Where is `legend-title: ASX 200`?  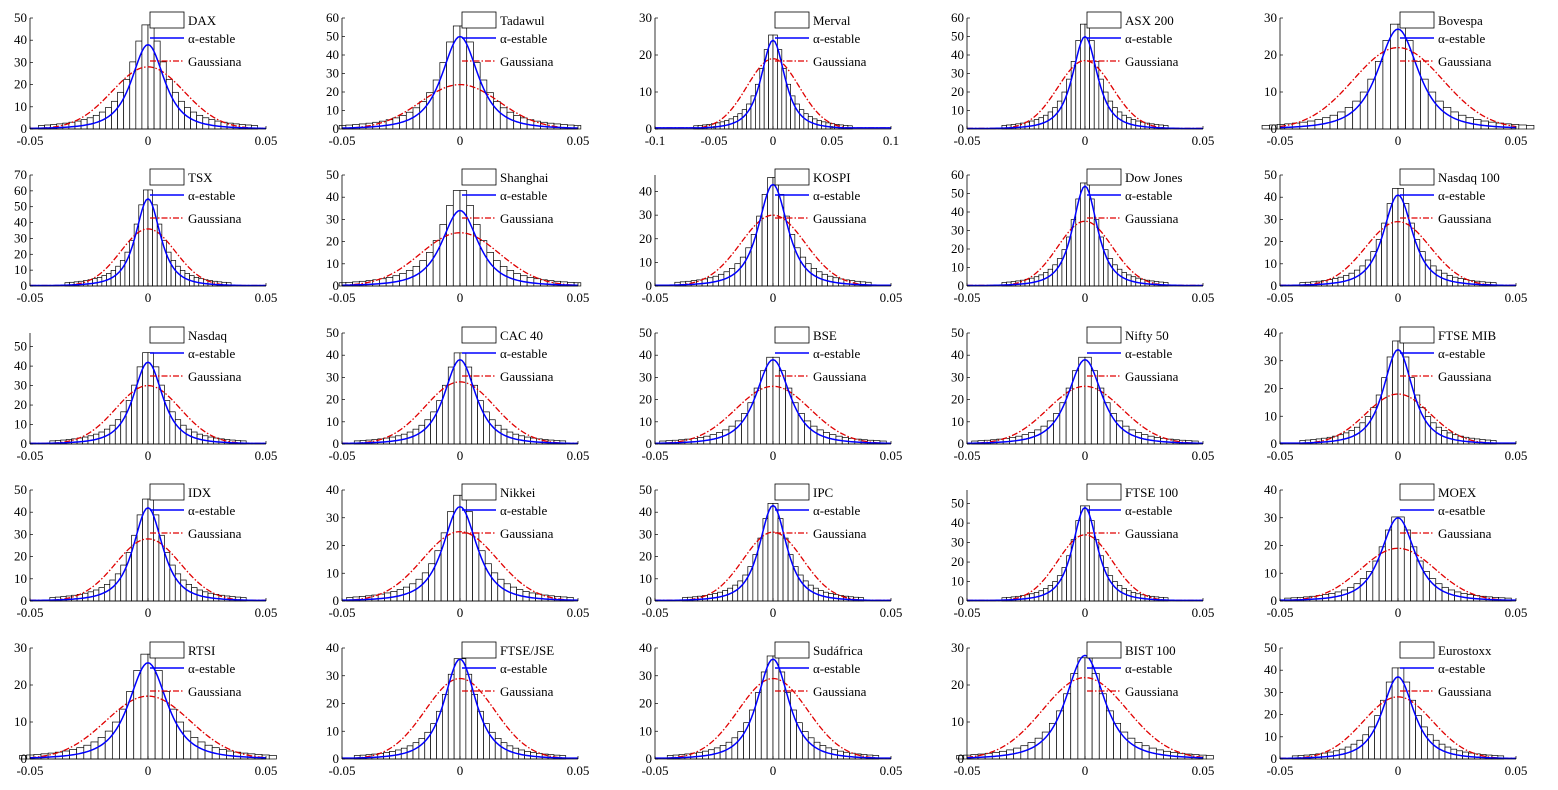 legend-title: ASX 200 is located at coordinates (1149, 20).